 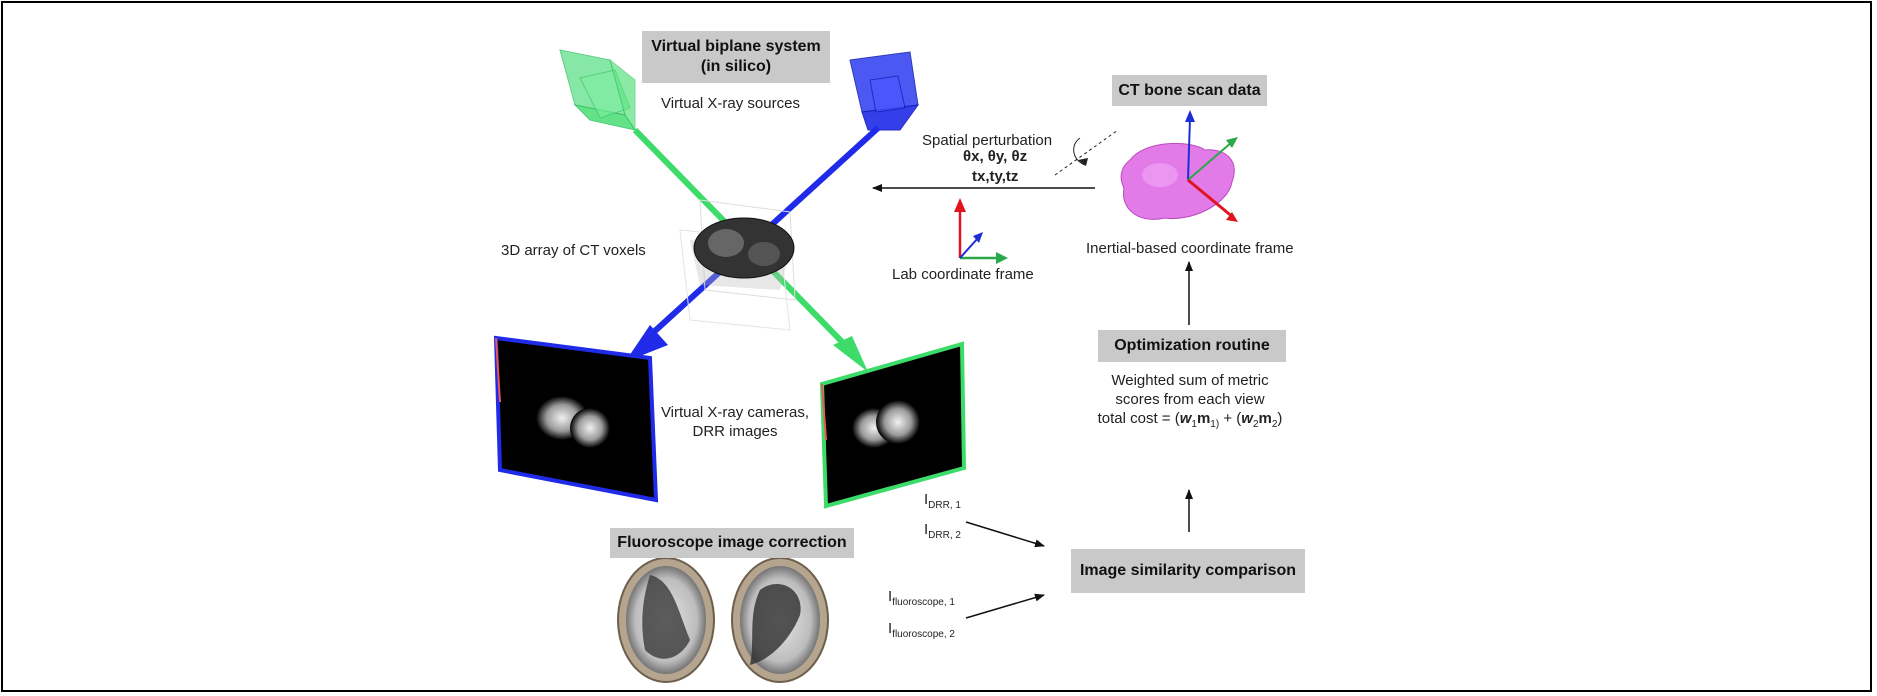 I want to click on lab-frame-axes-icon, so click(x=981, y=231).